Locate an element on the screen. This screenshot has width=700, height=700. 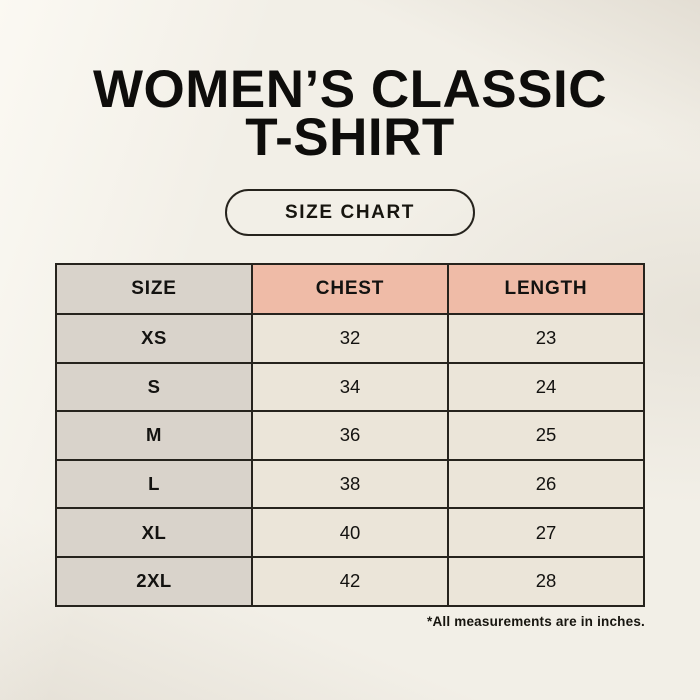
size-cell: 2XL is located at coordinates (154, 581).